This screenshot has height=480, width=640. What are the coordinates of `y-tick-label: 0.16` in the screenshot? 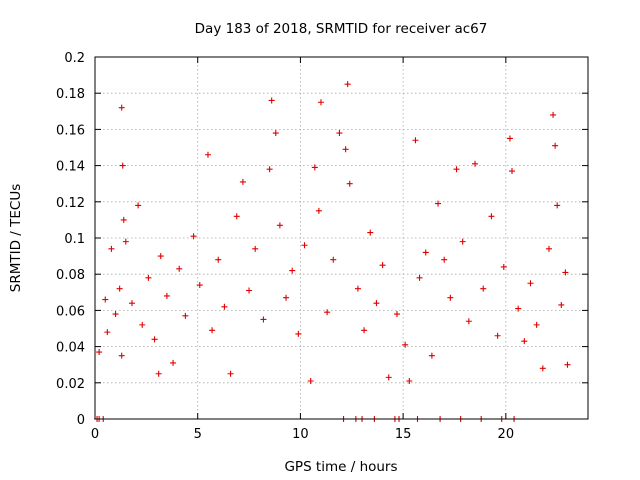 It's located at (70, 130).